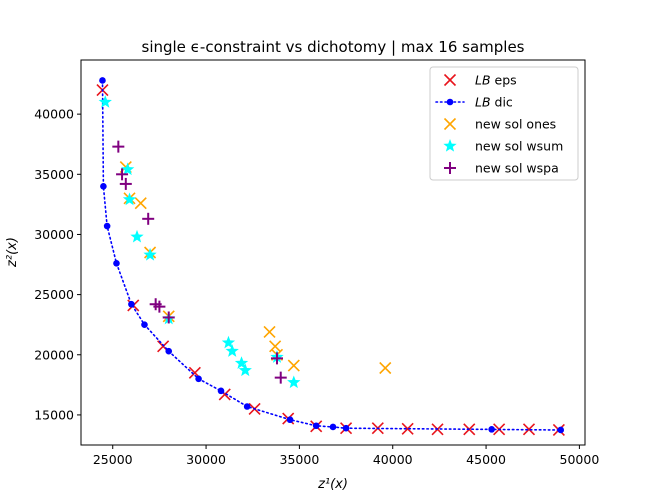  Describe the element at coordinates (517, 168) in the screenshot. I see `legend-label: new sol wspa` at that location.